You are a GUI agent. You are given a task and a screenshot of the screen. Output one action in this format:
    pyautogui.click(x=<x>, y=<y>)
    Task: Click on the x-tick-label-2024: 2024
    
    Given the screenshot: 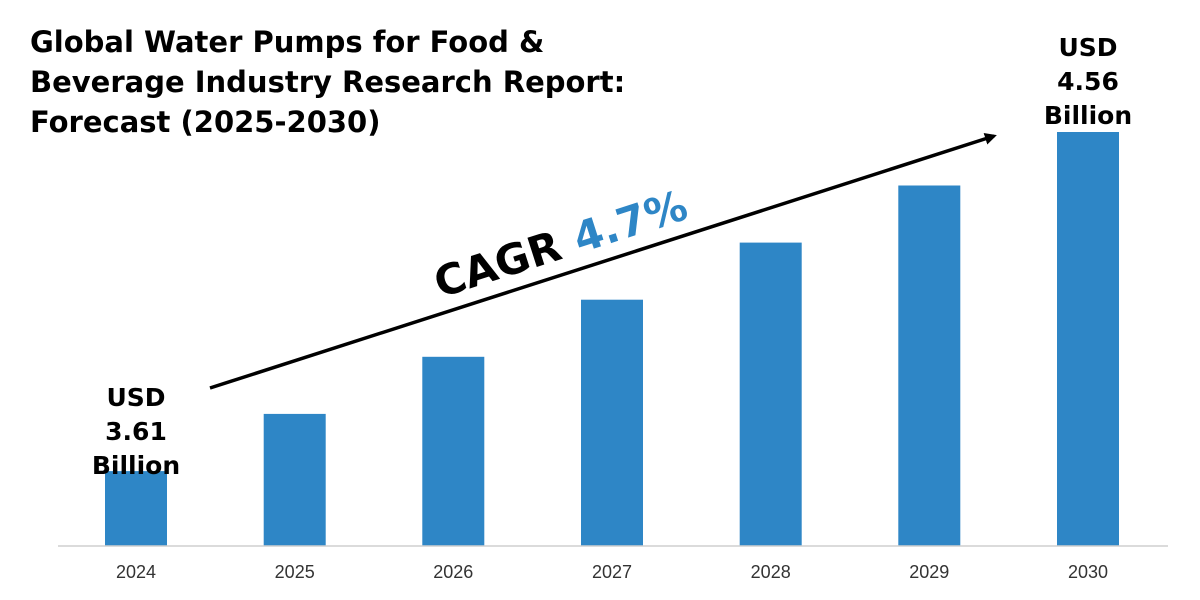 What is the action you would take?
    pyautogui.click(x=136, y=572)
    